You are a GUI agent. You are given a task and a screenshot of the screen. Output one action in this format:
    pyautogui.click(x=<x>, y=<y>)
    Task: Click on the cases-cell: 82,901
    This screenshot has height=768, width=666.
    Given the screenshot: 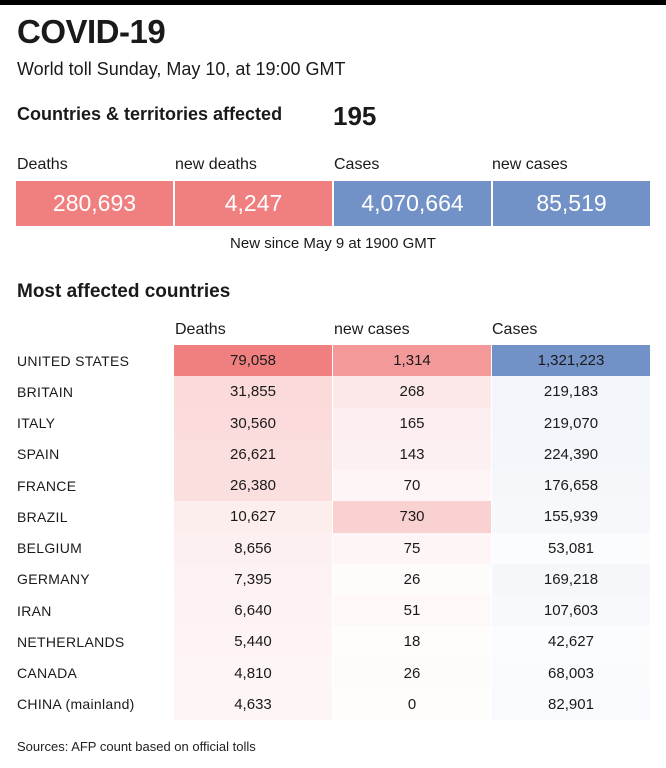 What is the action you would take?
    pyautogui.click(x=571, y=704)
    